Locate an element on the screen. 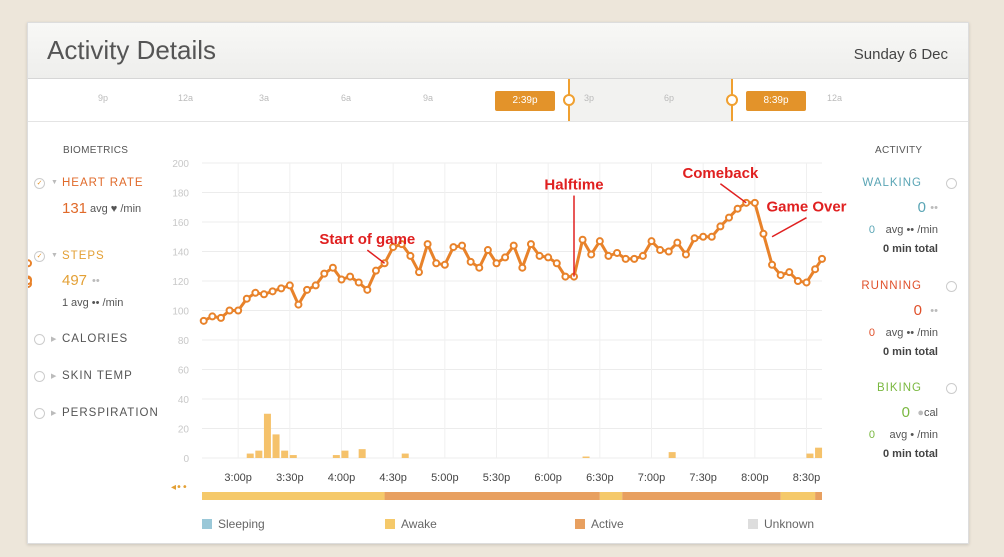 Image resolution: width=1004 pixels, height=557 pixels. y-tick-label: 160 is located at coordinates (180, 223).